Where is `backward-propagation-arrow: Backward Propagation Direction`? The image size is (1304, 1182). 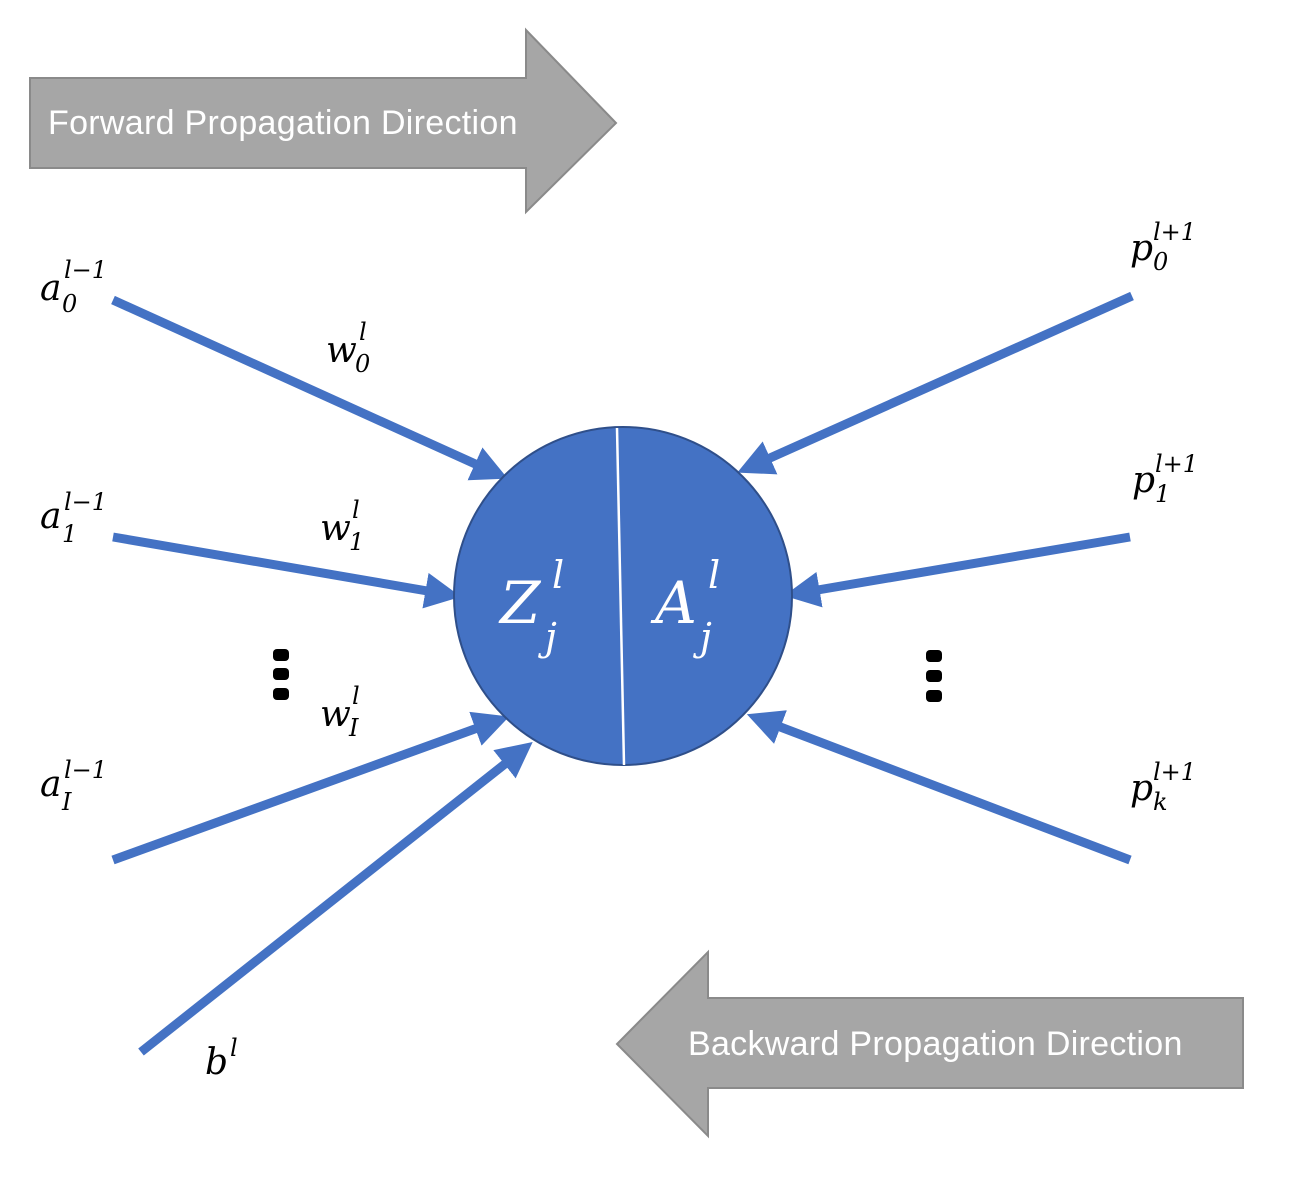 backward-propagation-arrow: Backward Propagation Direction is located at coordinates (929, 1044).